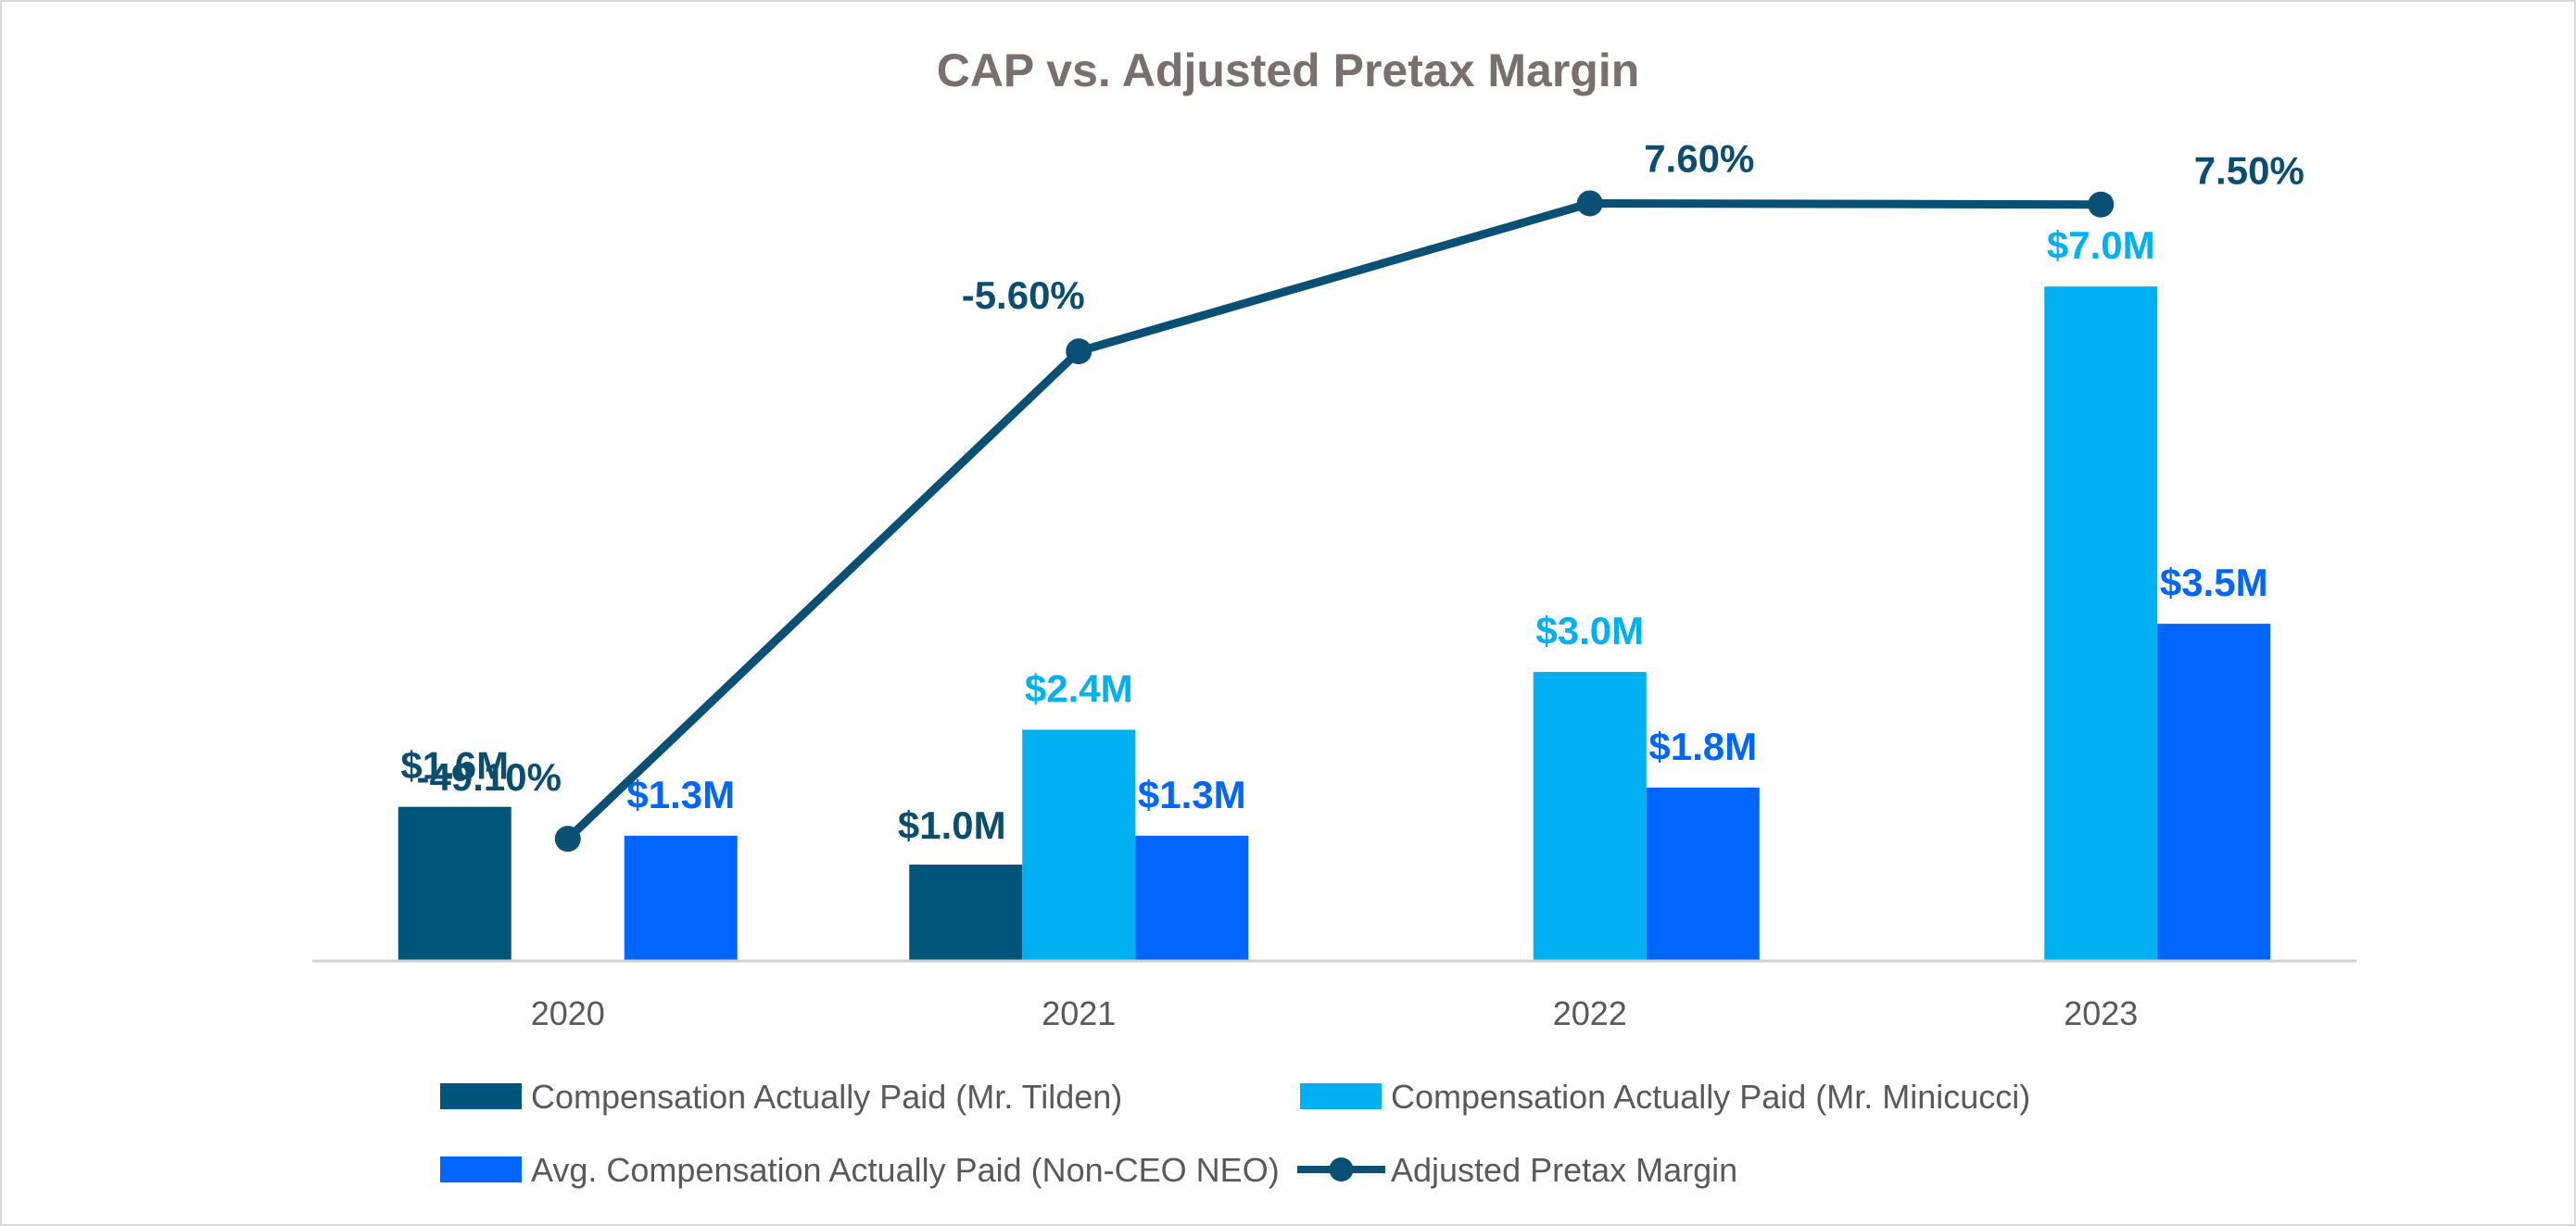  Describe the element at coordinates (454, 766) in the screenshot. I see `bar-data-label: $1.6M` at that location.